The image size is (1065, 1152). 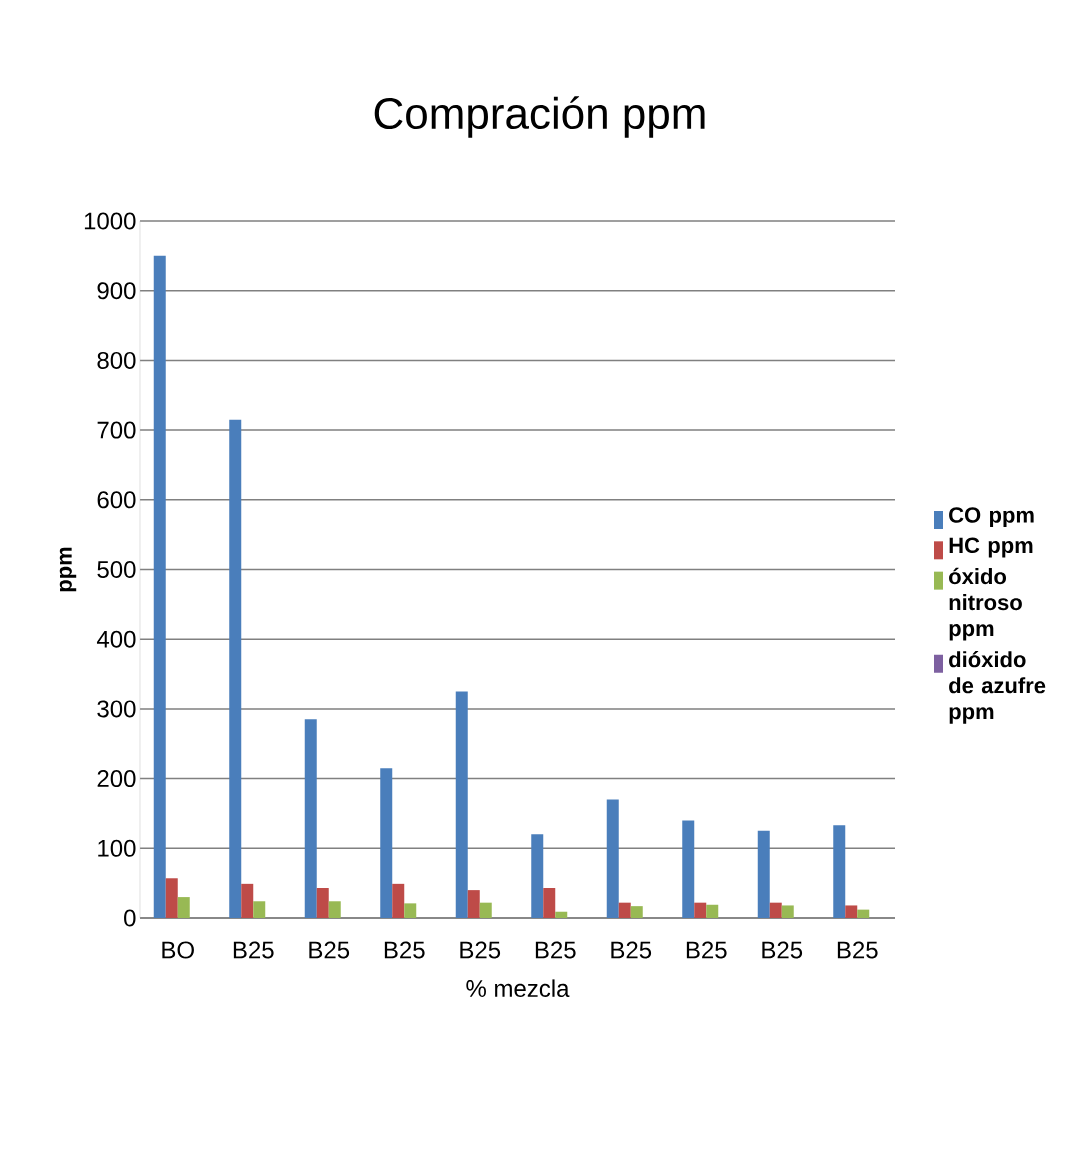 I want to click on y-tick-label: 300, so click(x=116, y=709).